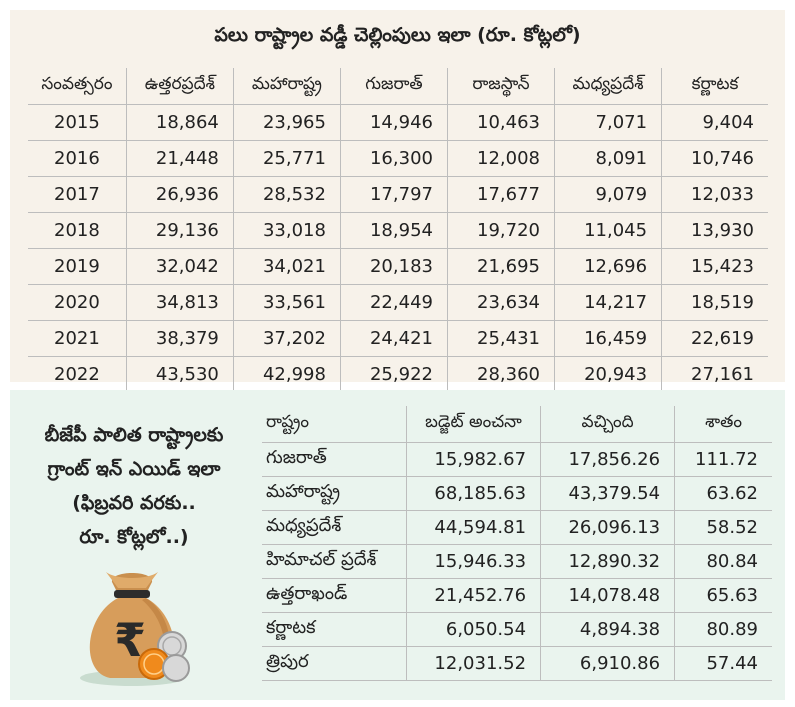  Describe the element at coordinates (473, 595) in the screenshot. I see `table-cell: 21,452.76` at that location.